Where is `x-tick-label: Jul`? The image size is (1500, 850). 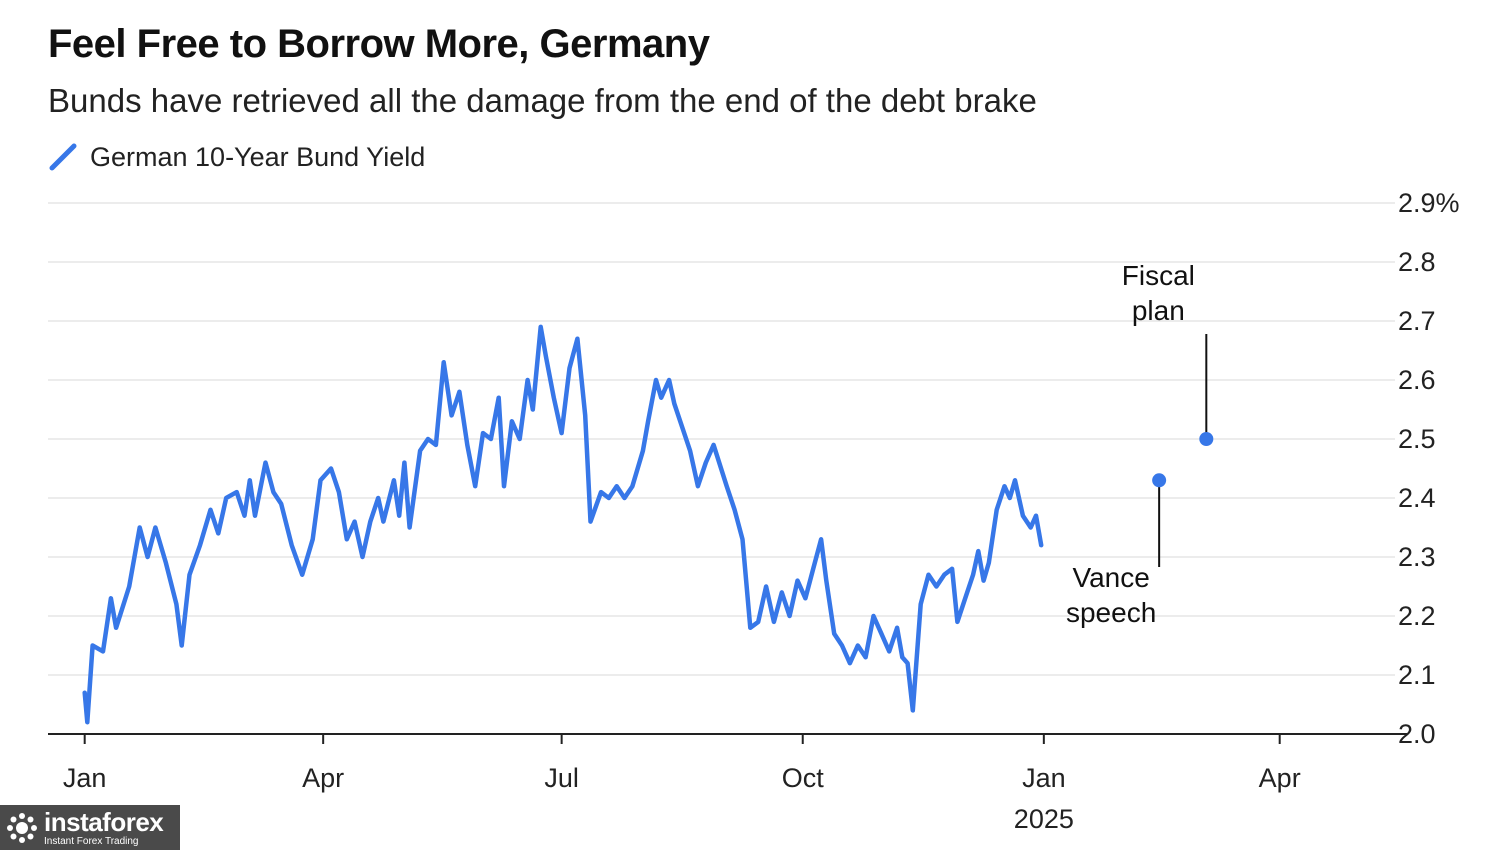
x-tick-label: Jul is located at coordinates (561, 778).